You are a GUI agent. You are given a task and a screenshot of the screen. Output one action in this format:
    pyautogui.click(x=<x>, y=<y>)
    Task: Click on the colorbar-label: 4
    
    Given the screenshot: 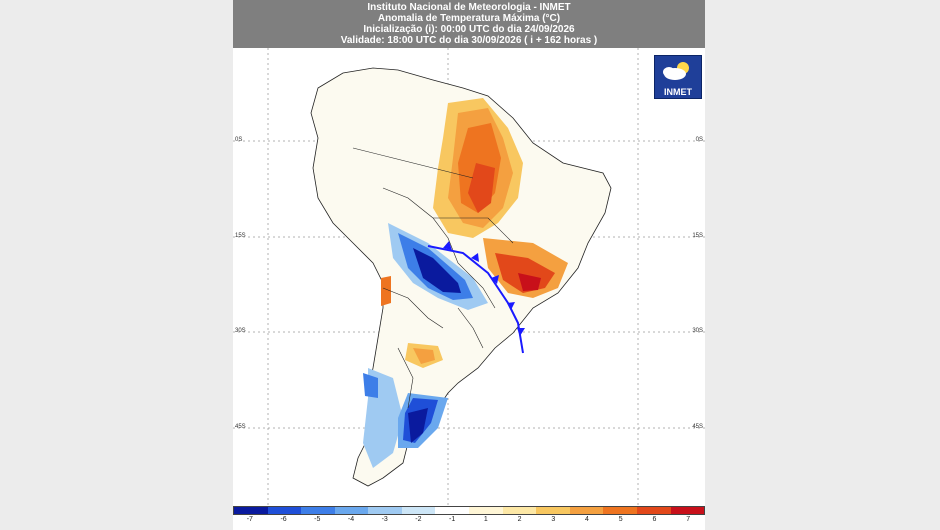 What is the action you would take?
    pyautogui.click(x=587, y=519)
    